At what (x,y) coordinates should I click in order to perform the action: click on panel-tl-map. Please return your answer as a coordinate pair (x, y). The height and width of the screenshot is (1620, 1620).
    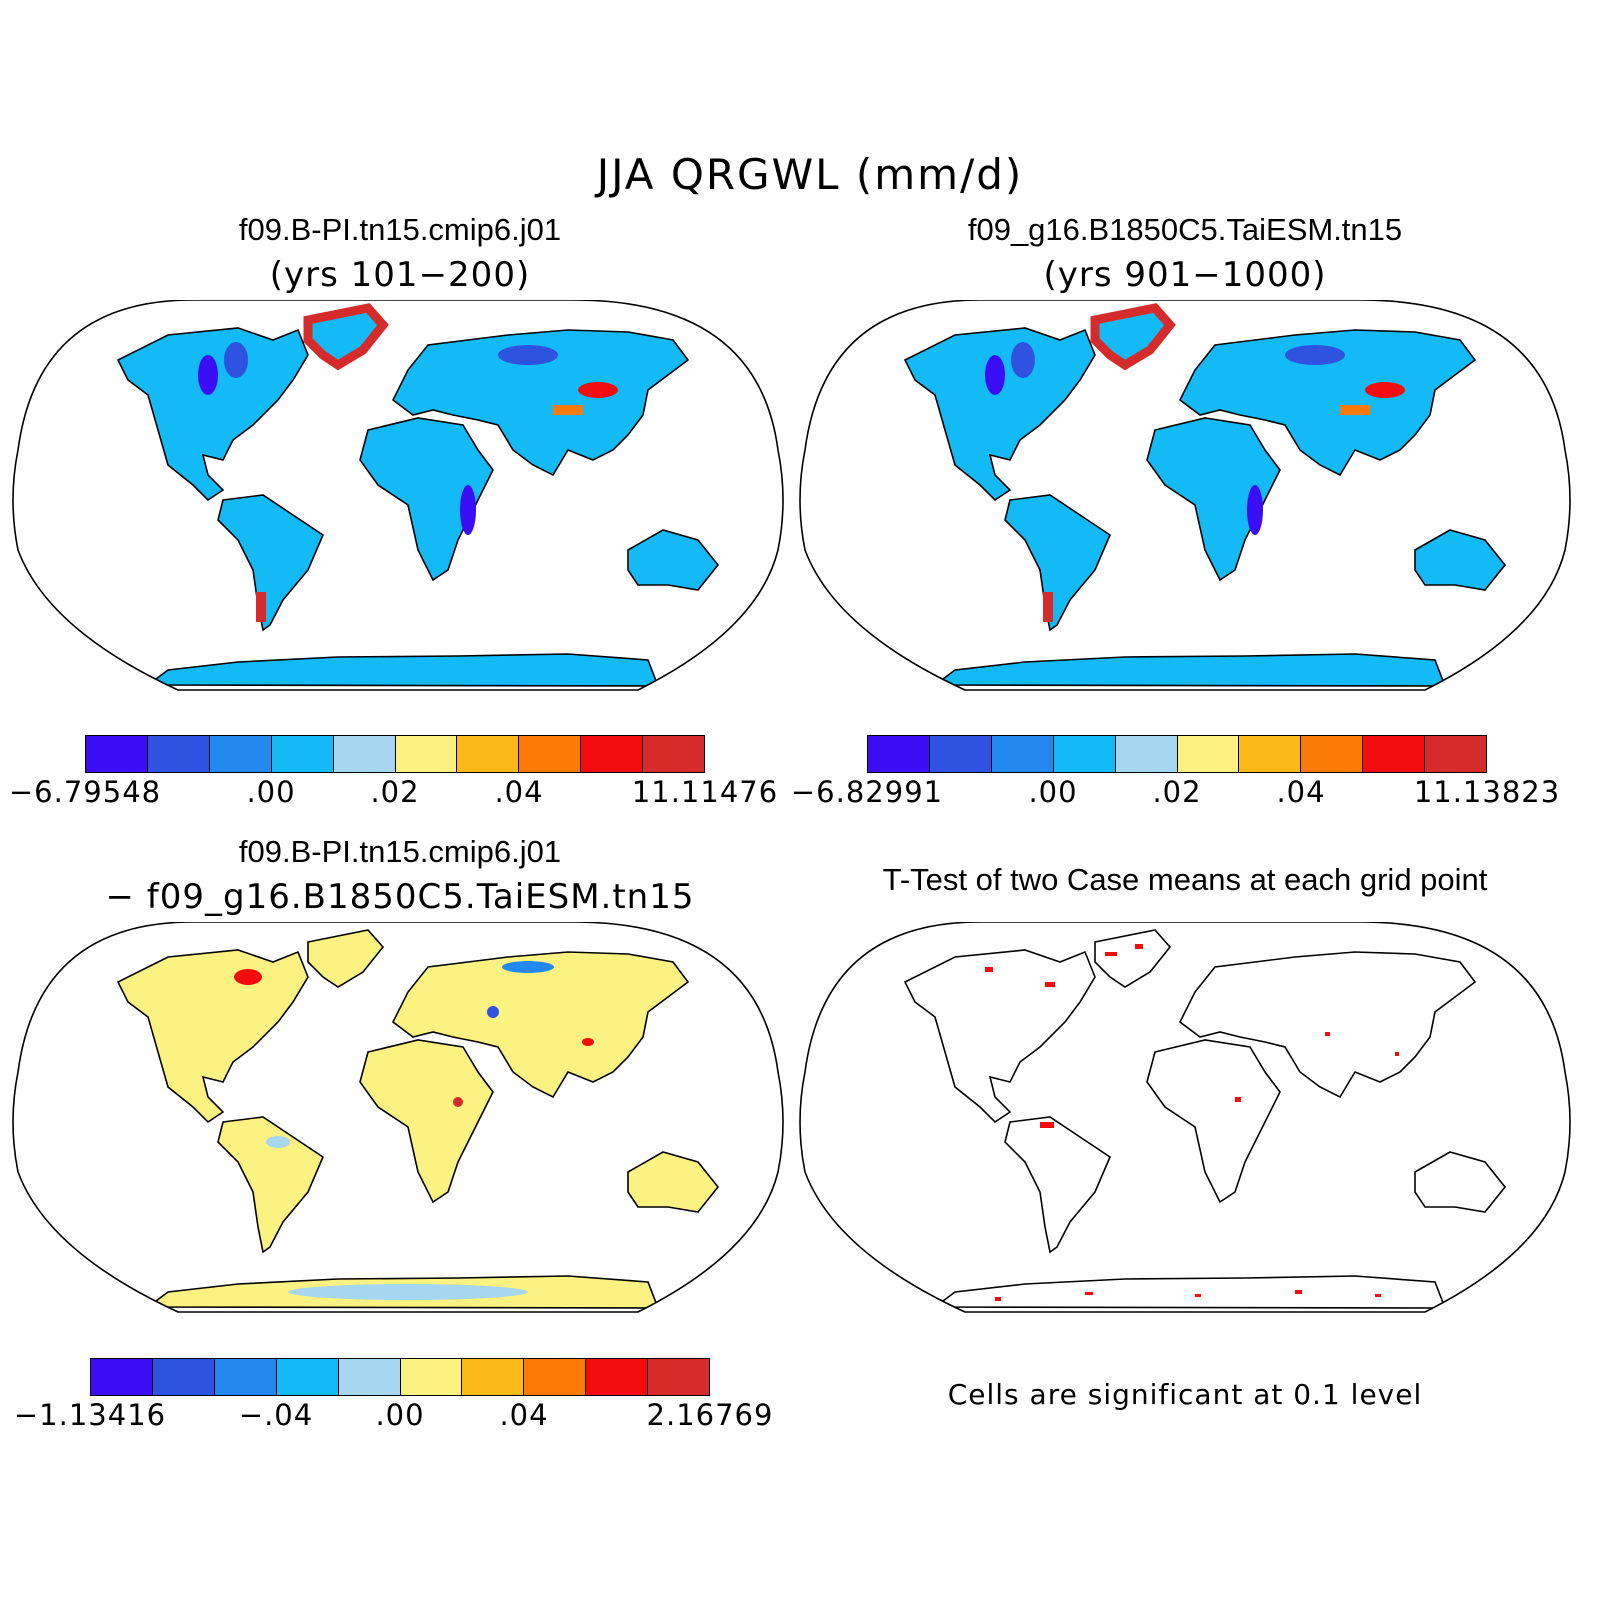
    Looking at the image, I should click on (399, 496).